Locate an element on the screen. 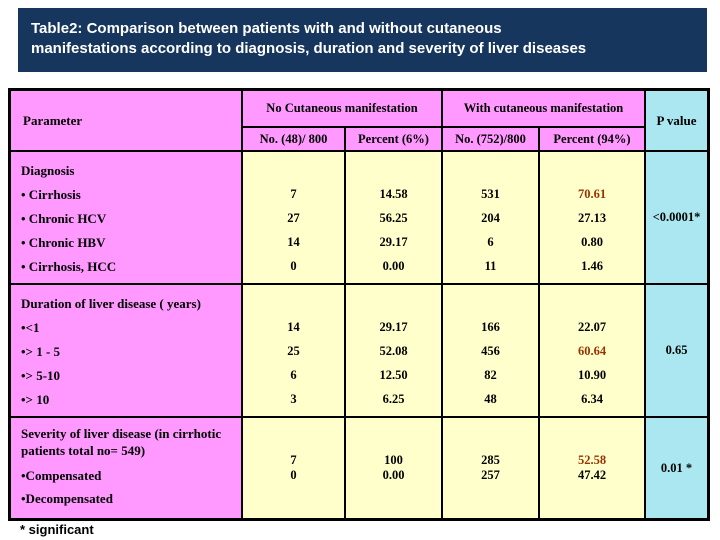 The height and width of the screenshot is (540, 720). value-highlighted: 60.64 is located at coordinates (592, 351).